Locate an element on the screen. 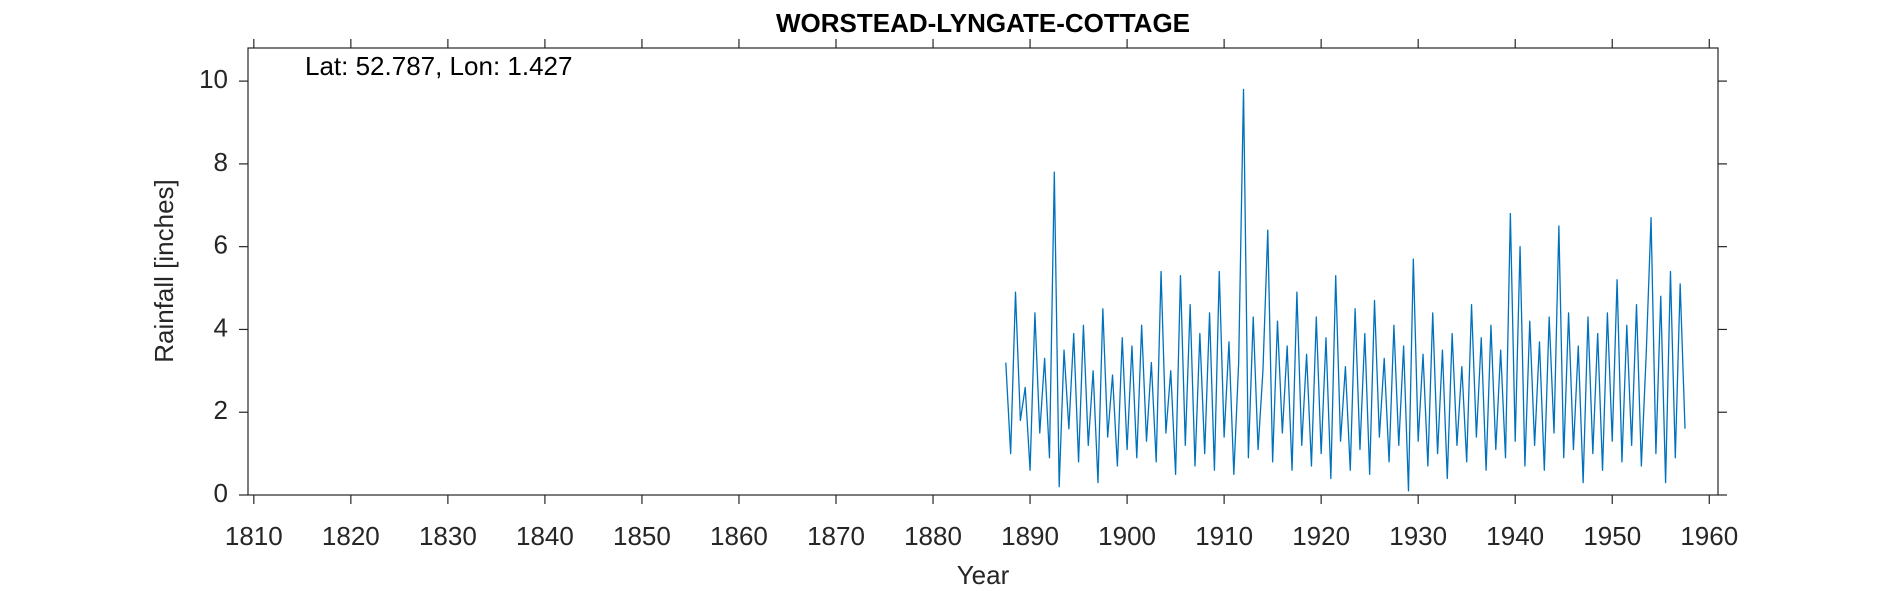  x-tick-label: 1880 is located at coordinates (933, 536).